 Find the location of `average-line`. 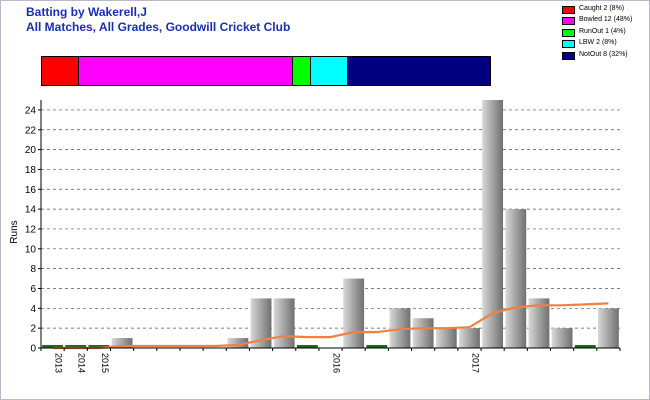

average-line is located at coordinates (330, 326).